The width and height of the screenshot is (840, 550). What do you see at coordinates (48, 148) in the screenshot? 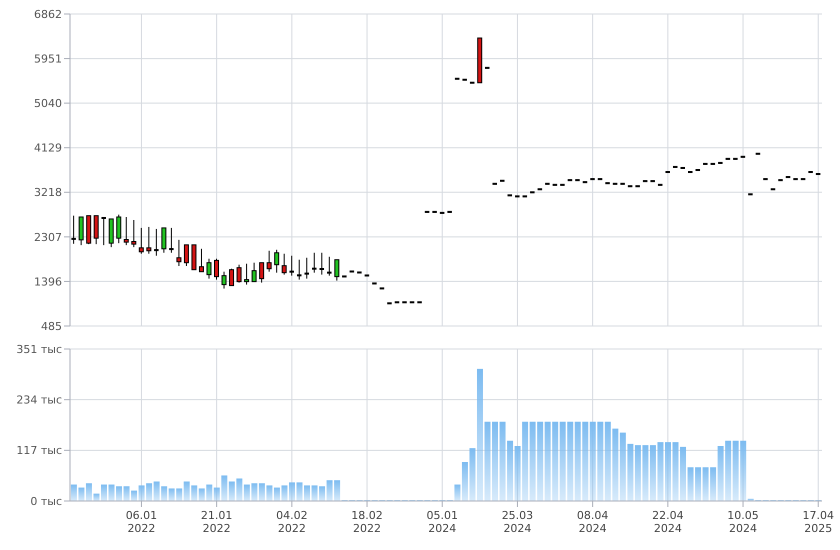
I see `y-tick-label: 4129` at bounding box center [48, 148].